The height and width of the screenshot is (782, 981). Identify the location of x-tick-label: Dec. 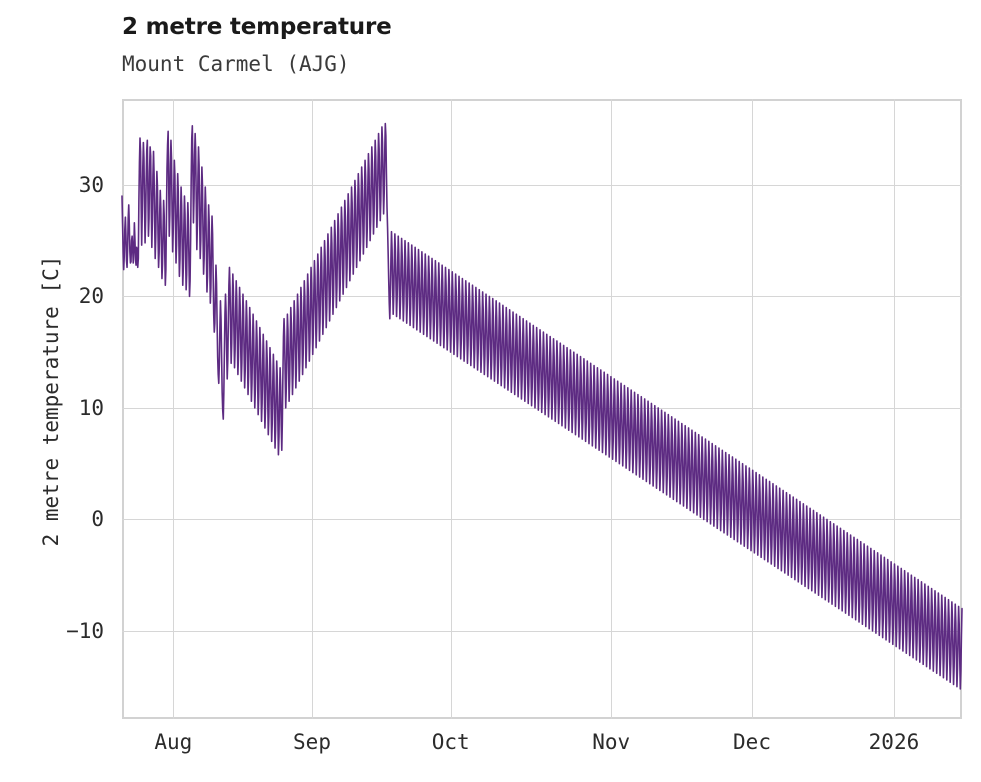
(752, 742).